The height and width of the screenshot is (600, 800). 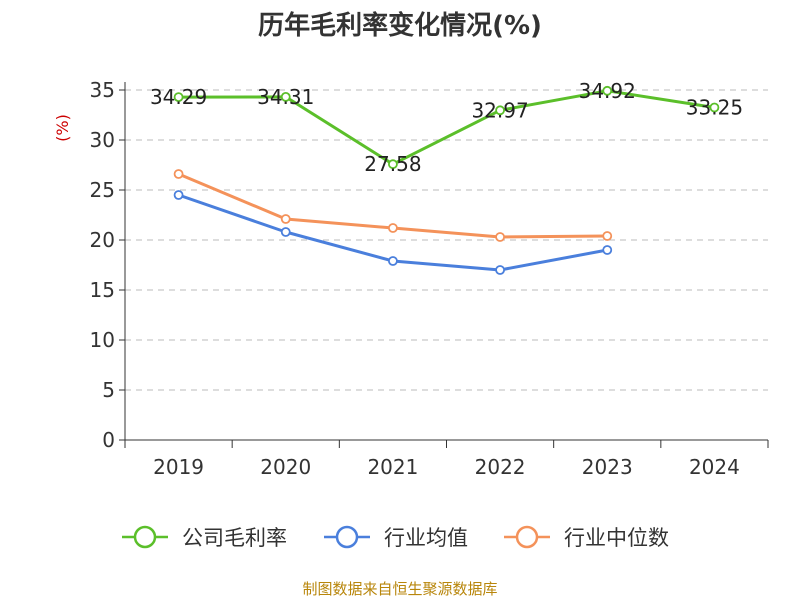 What do you see at coordinates (399, 589) in the screenshot?
I see `source-note: 制图数据来自恒生聚源数据库` at bounding box center [399, 589].